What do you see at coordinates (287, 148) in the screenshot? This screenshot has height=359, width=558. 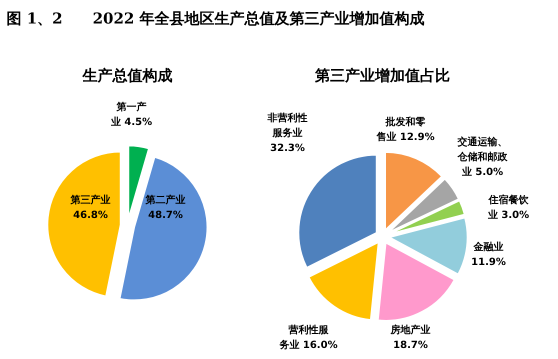 I see `data-label: 32.3%` at bounding box center [287, 148].